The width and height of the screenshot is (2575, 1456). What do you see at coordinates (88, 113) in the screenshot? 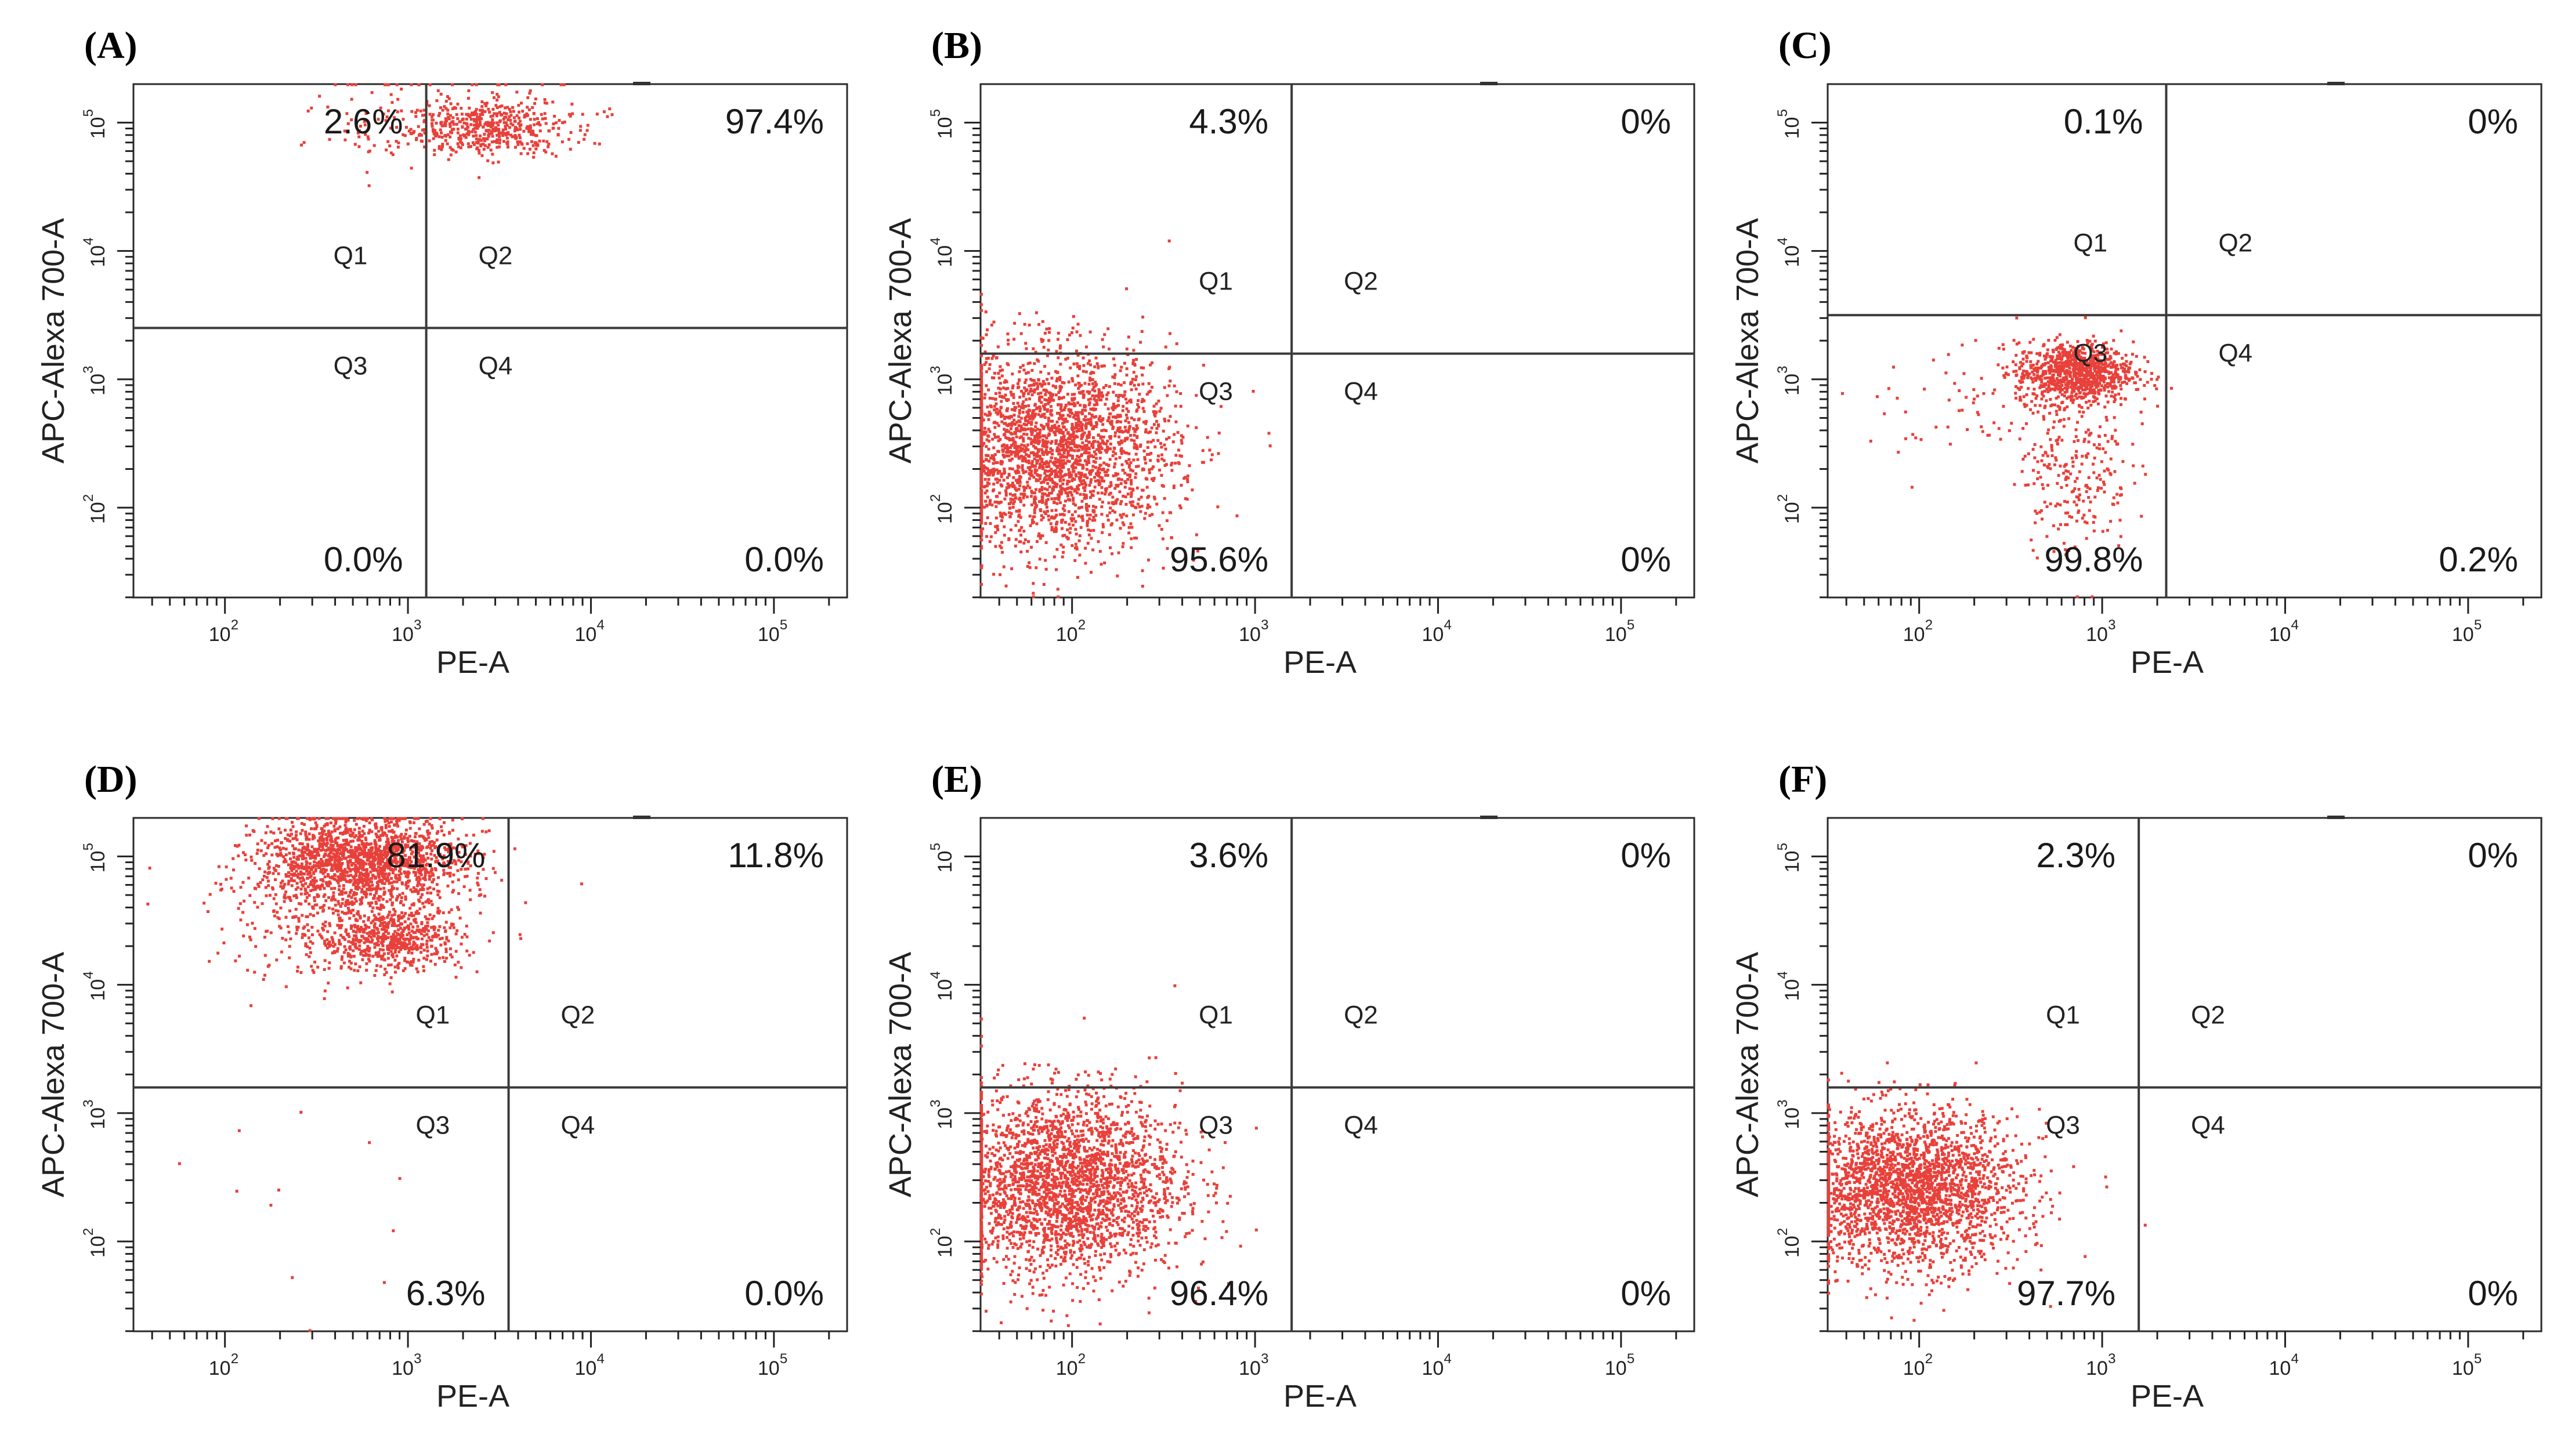
I see `y-tick-exponent: 5` at bounding box center [88, 113].